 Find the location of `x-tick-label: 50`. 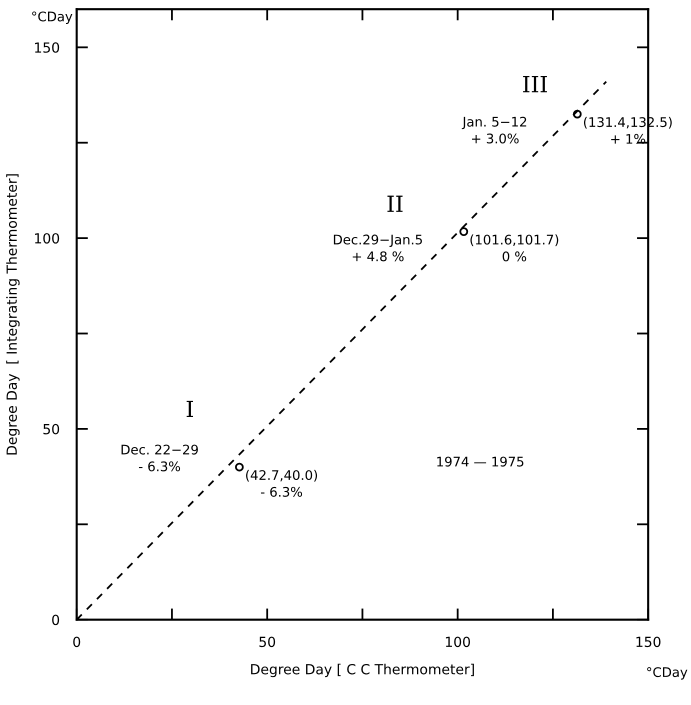

x-tick-label: 50 is located at coordinates (267, 642).